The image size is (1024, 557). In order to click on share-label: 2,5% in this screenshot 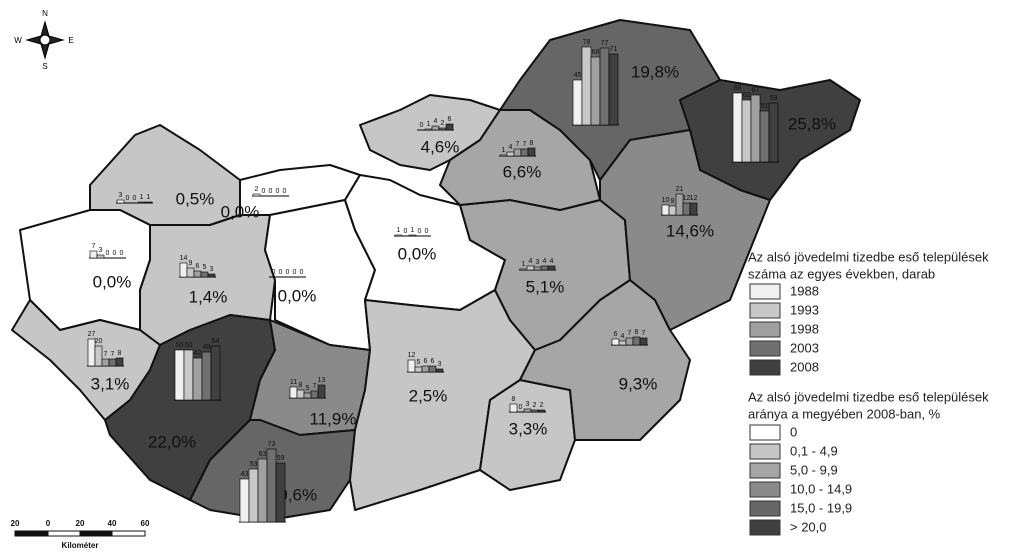, I will do `click(428, 395)`.